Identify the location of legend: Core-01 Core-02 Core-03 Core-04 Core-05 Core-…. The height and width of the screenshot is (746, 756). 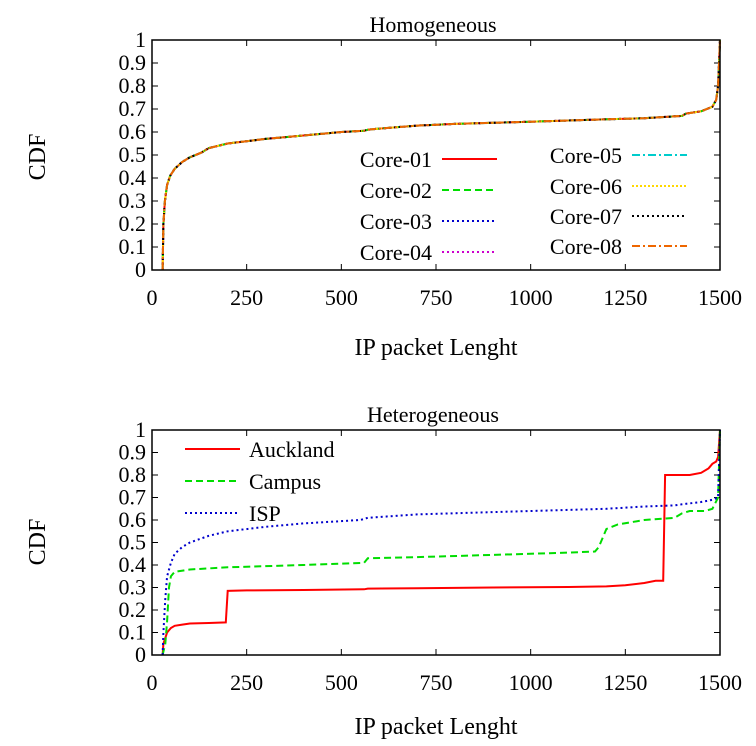
(523, 204).